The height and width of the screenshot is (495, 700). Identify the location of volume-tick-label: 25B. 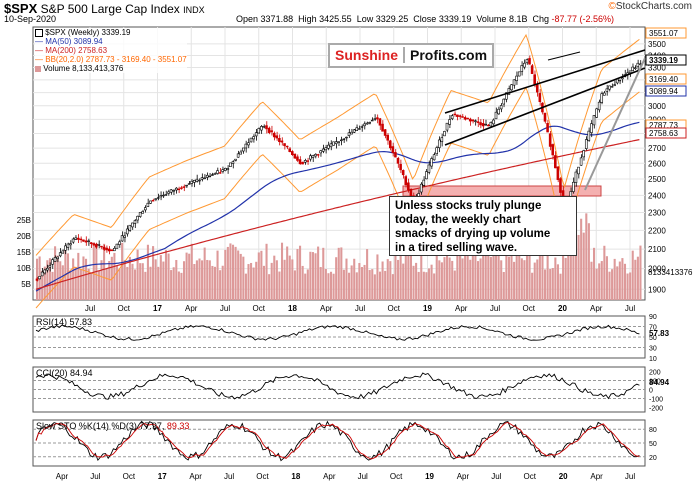
(24, 220).